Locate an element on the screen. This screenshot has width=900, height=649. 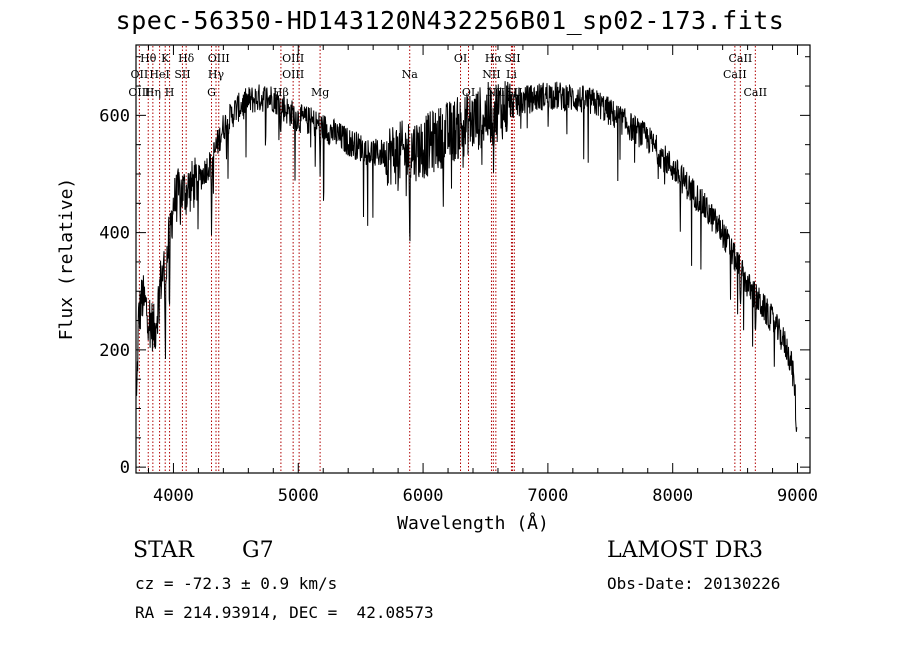
x-tick-label: 7000 is located at coordinates (547, 496).